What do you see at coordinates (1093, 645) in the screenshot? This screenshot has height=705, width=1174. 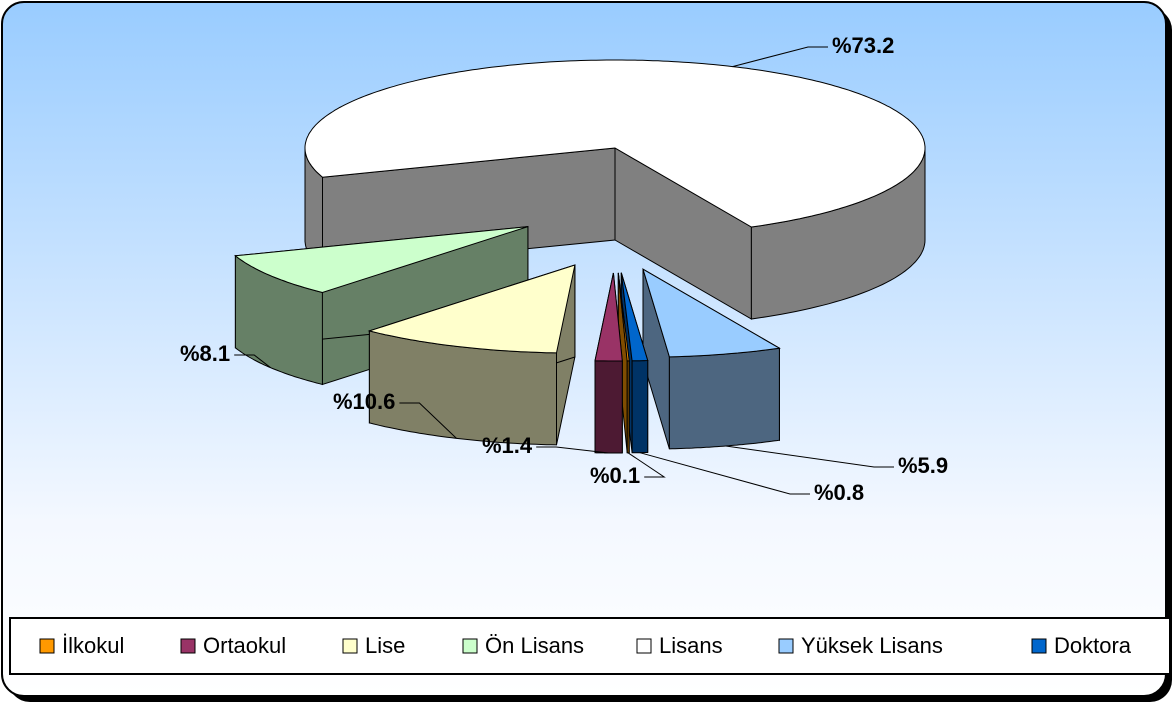 I see `legend-label: Doktora` at bounding box center [1093, 645].